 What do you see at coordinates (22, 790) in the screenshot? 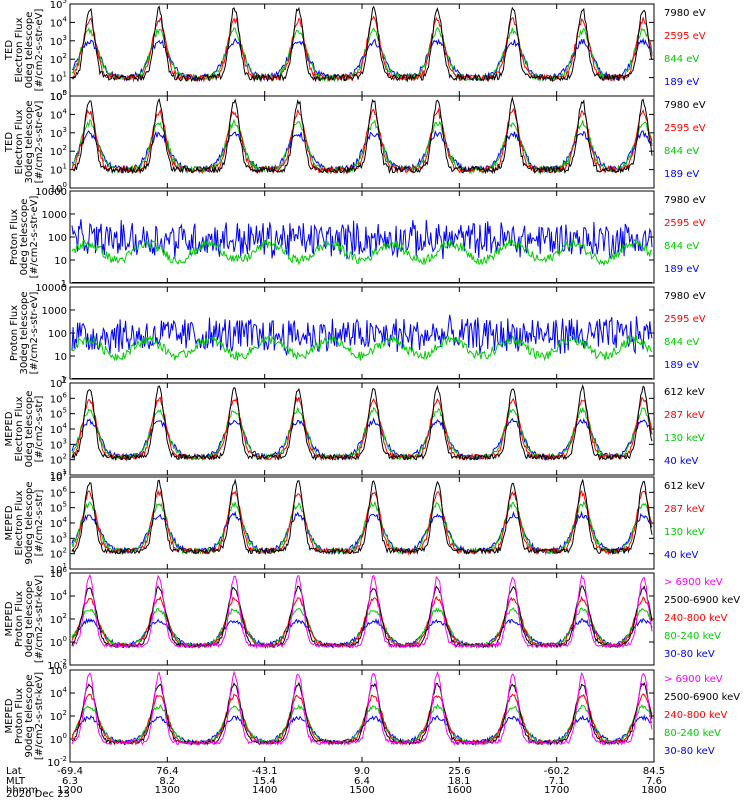
I see `x-axis-row-label: hhmm` at bounding box center [22, 790].